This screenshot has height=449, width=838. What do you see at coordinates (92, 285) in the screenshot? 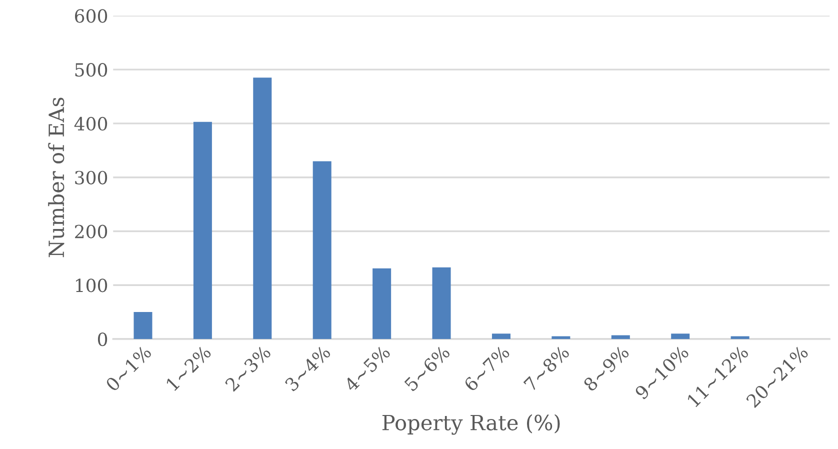
I see `y-tick-label: 100` at bounding box center [92, 285].